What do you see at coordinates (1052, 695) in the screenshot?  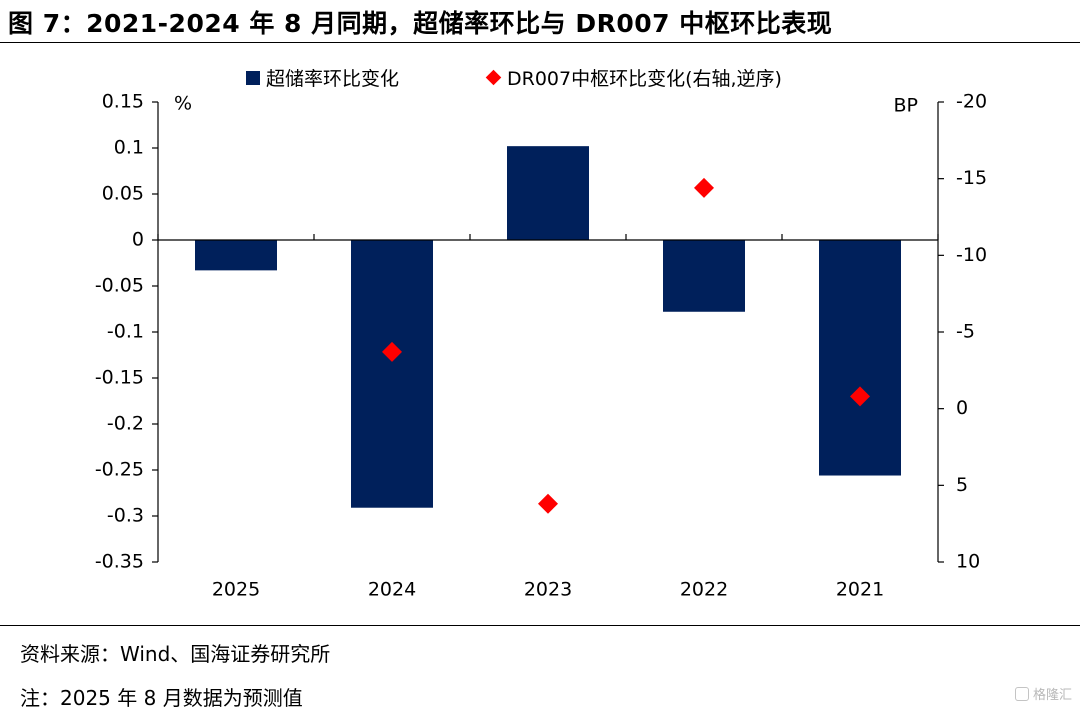 I see `watermark-text: 格隆汇` at bounding box center [1052, 695].